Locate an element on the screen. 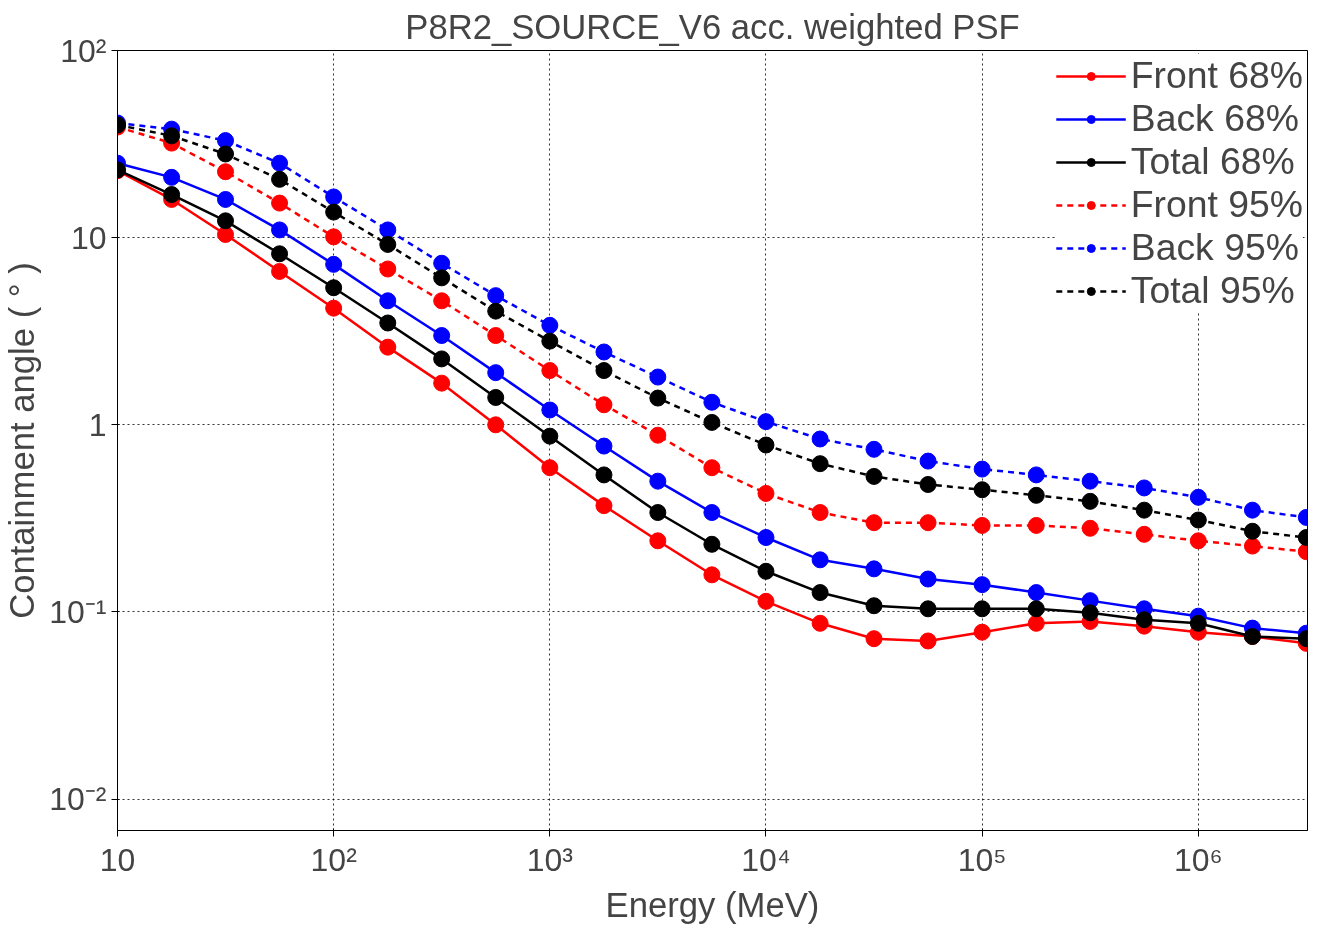 This screenshot has width=1317, height=926. chart-title: P8R2_SOURCE_V6 acc. weighted PSF is located at coordinates (712, 26).